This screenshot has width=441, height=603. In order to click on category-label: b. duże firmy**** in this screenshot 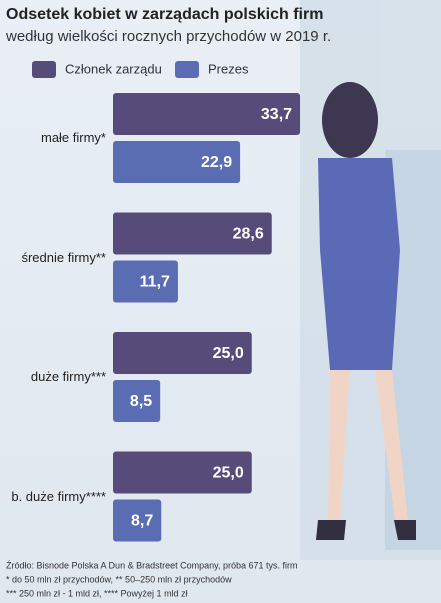, I will do `click(58, 496)`.